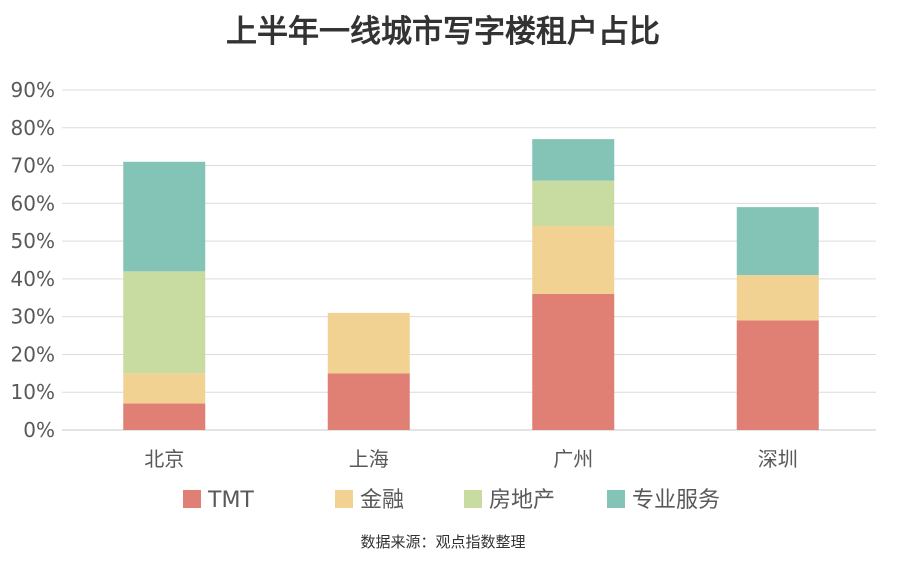  Describe the element at coordinates (33, 354) in the screenshot. I see `y-tick-label: 20%` at that location.